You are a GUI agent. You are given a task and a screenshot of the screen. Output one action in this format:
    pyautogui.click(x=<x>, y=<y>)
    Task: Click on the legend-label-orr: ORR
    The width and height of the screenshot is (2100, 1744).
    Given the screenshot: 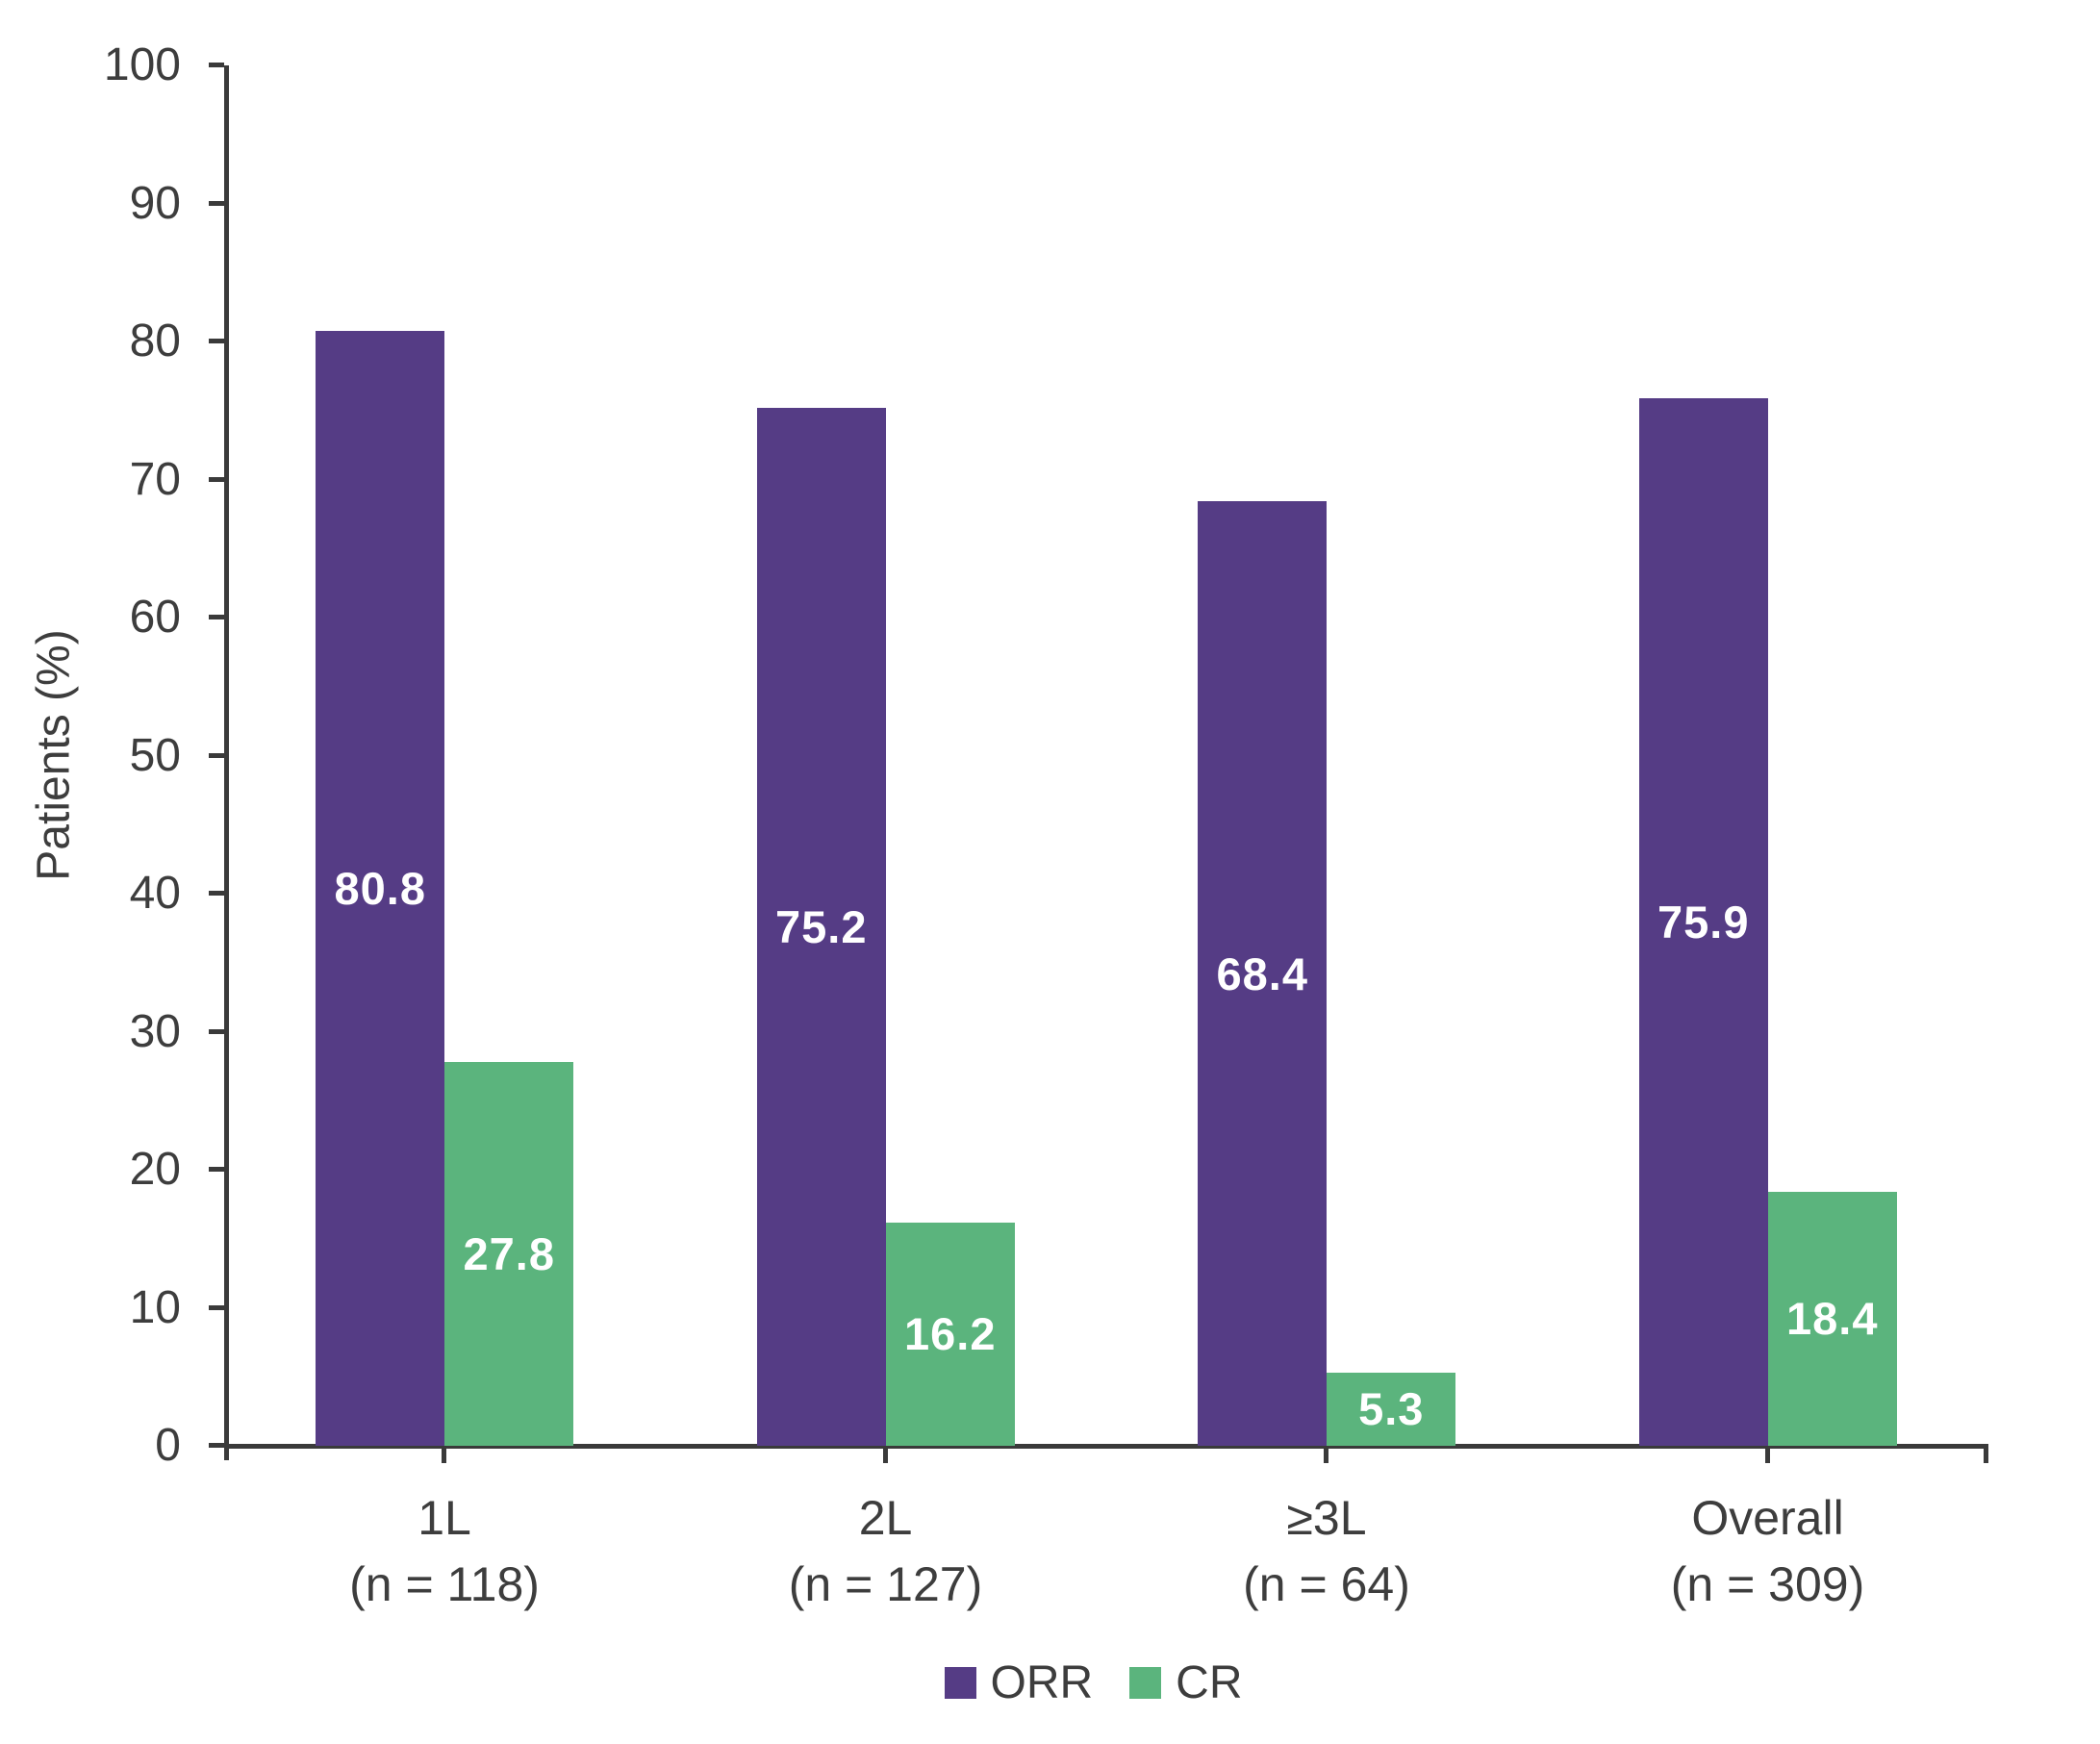 What is the action you would take?
    pyautogui.click(x=1042, y=1682)
    